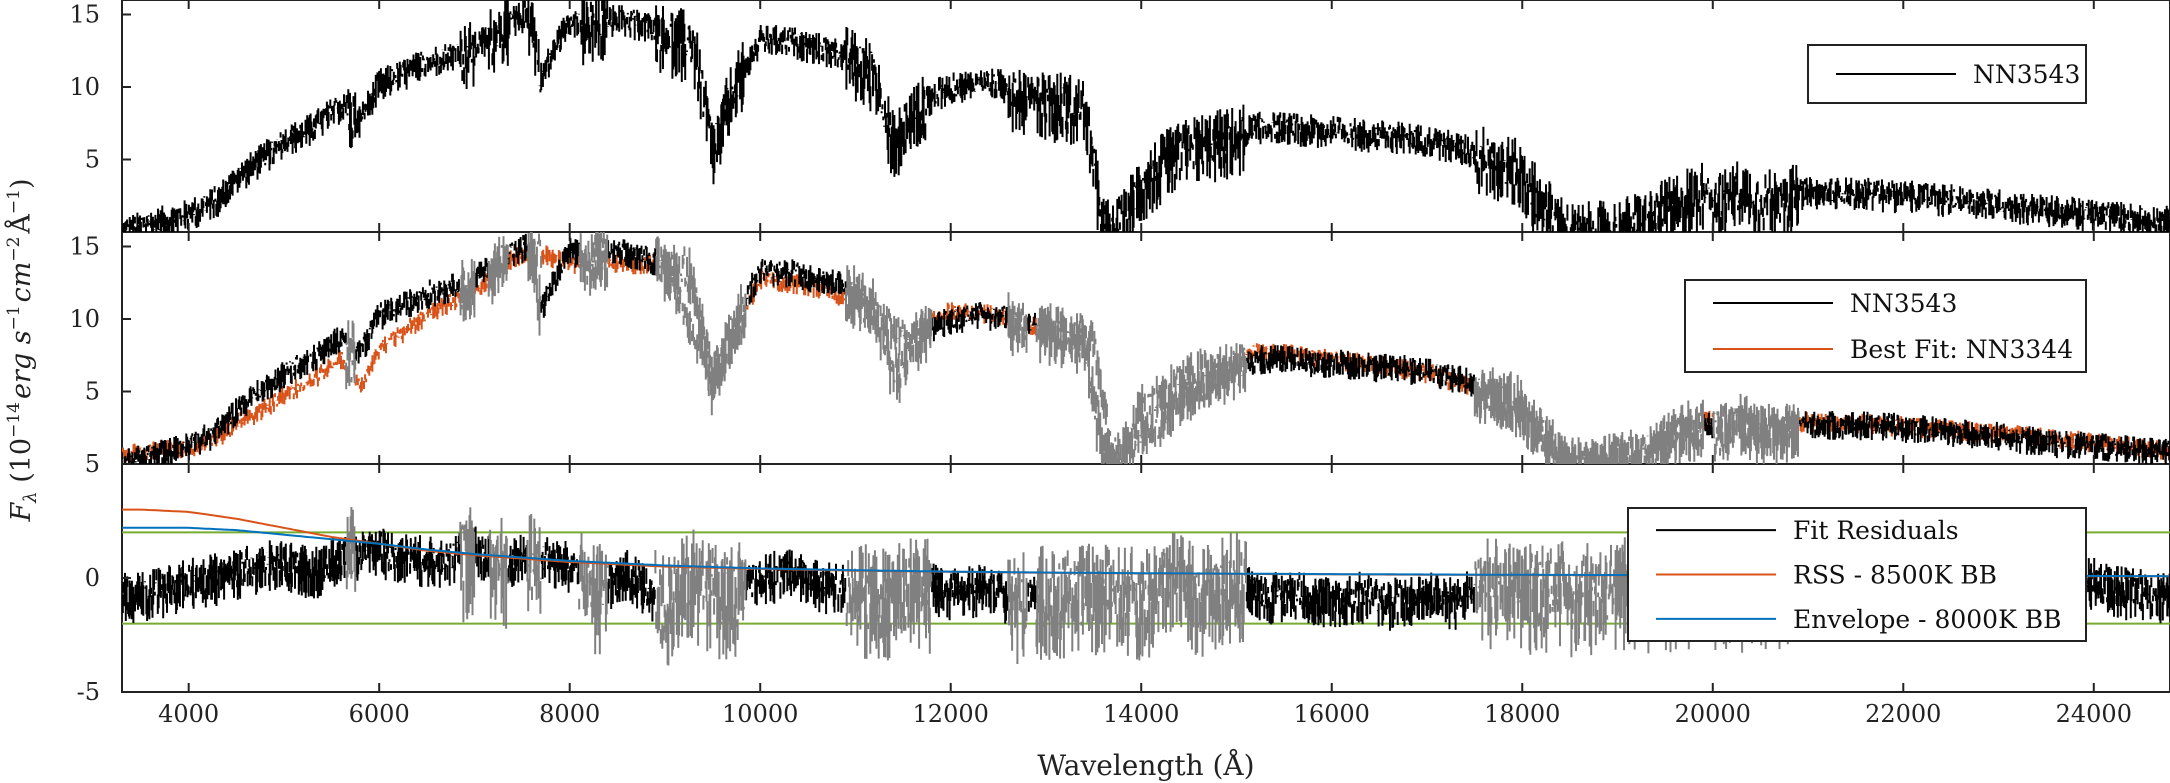 The height and width of the screenshot is (783, 2170). Describe the element at coordinates (92, 392) in the screenshot. I see `middle-y-tick-label: 5` at that location.